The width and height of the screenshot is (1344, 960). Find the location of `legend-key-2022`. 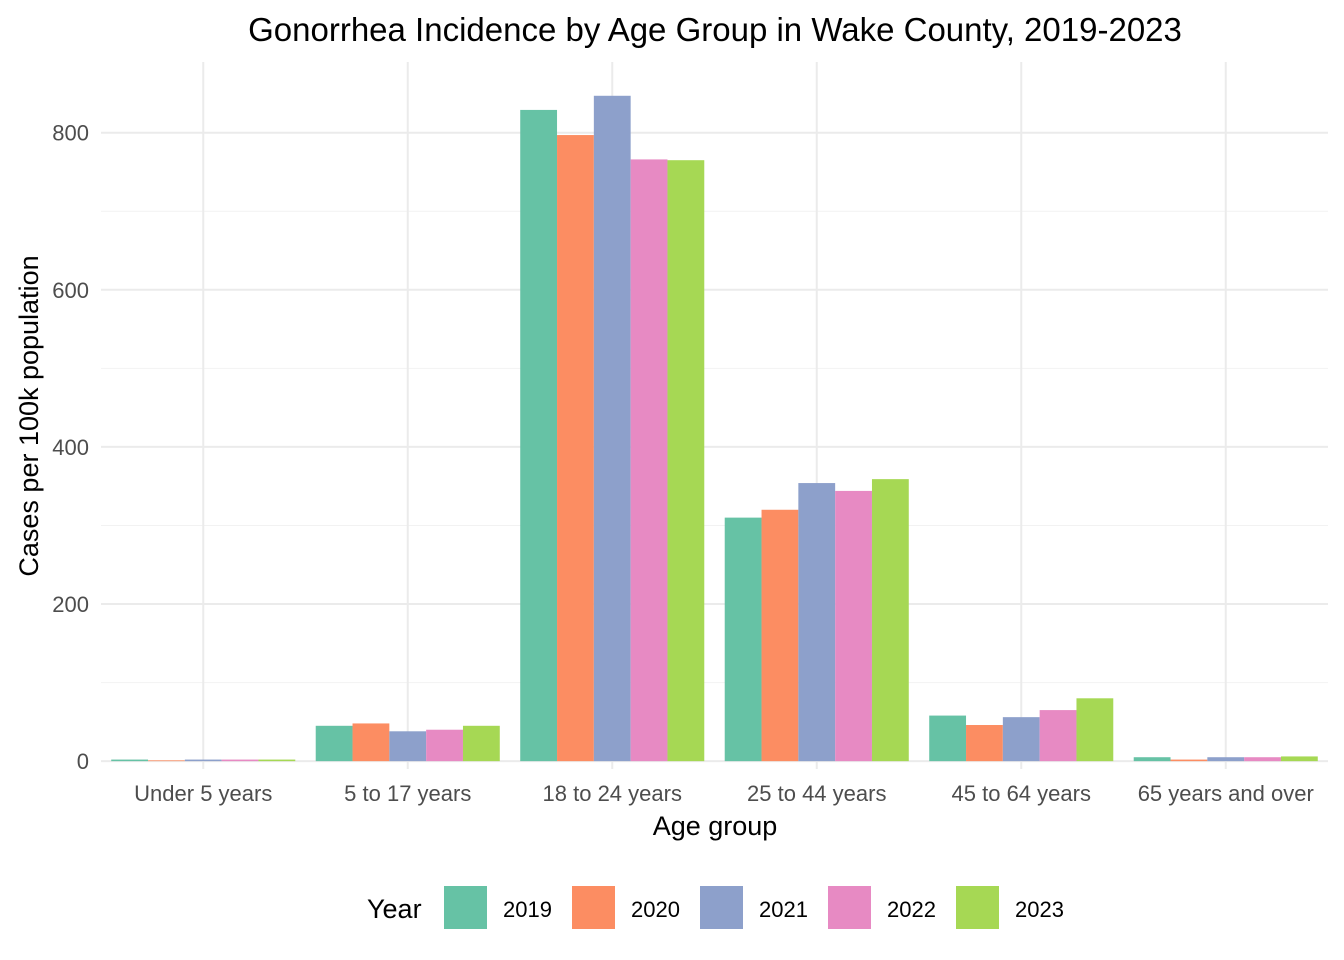

legend-key-2022 is located at coordinates (849, 907).